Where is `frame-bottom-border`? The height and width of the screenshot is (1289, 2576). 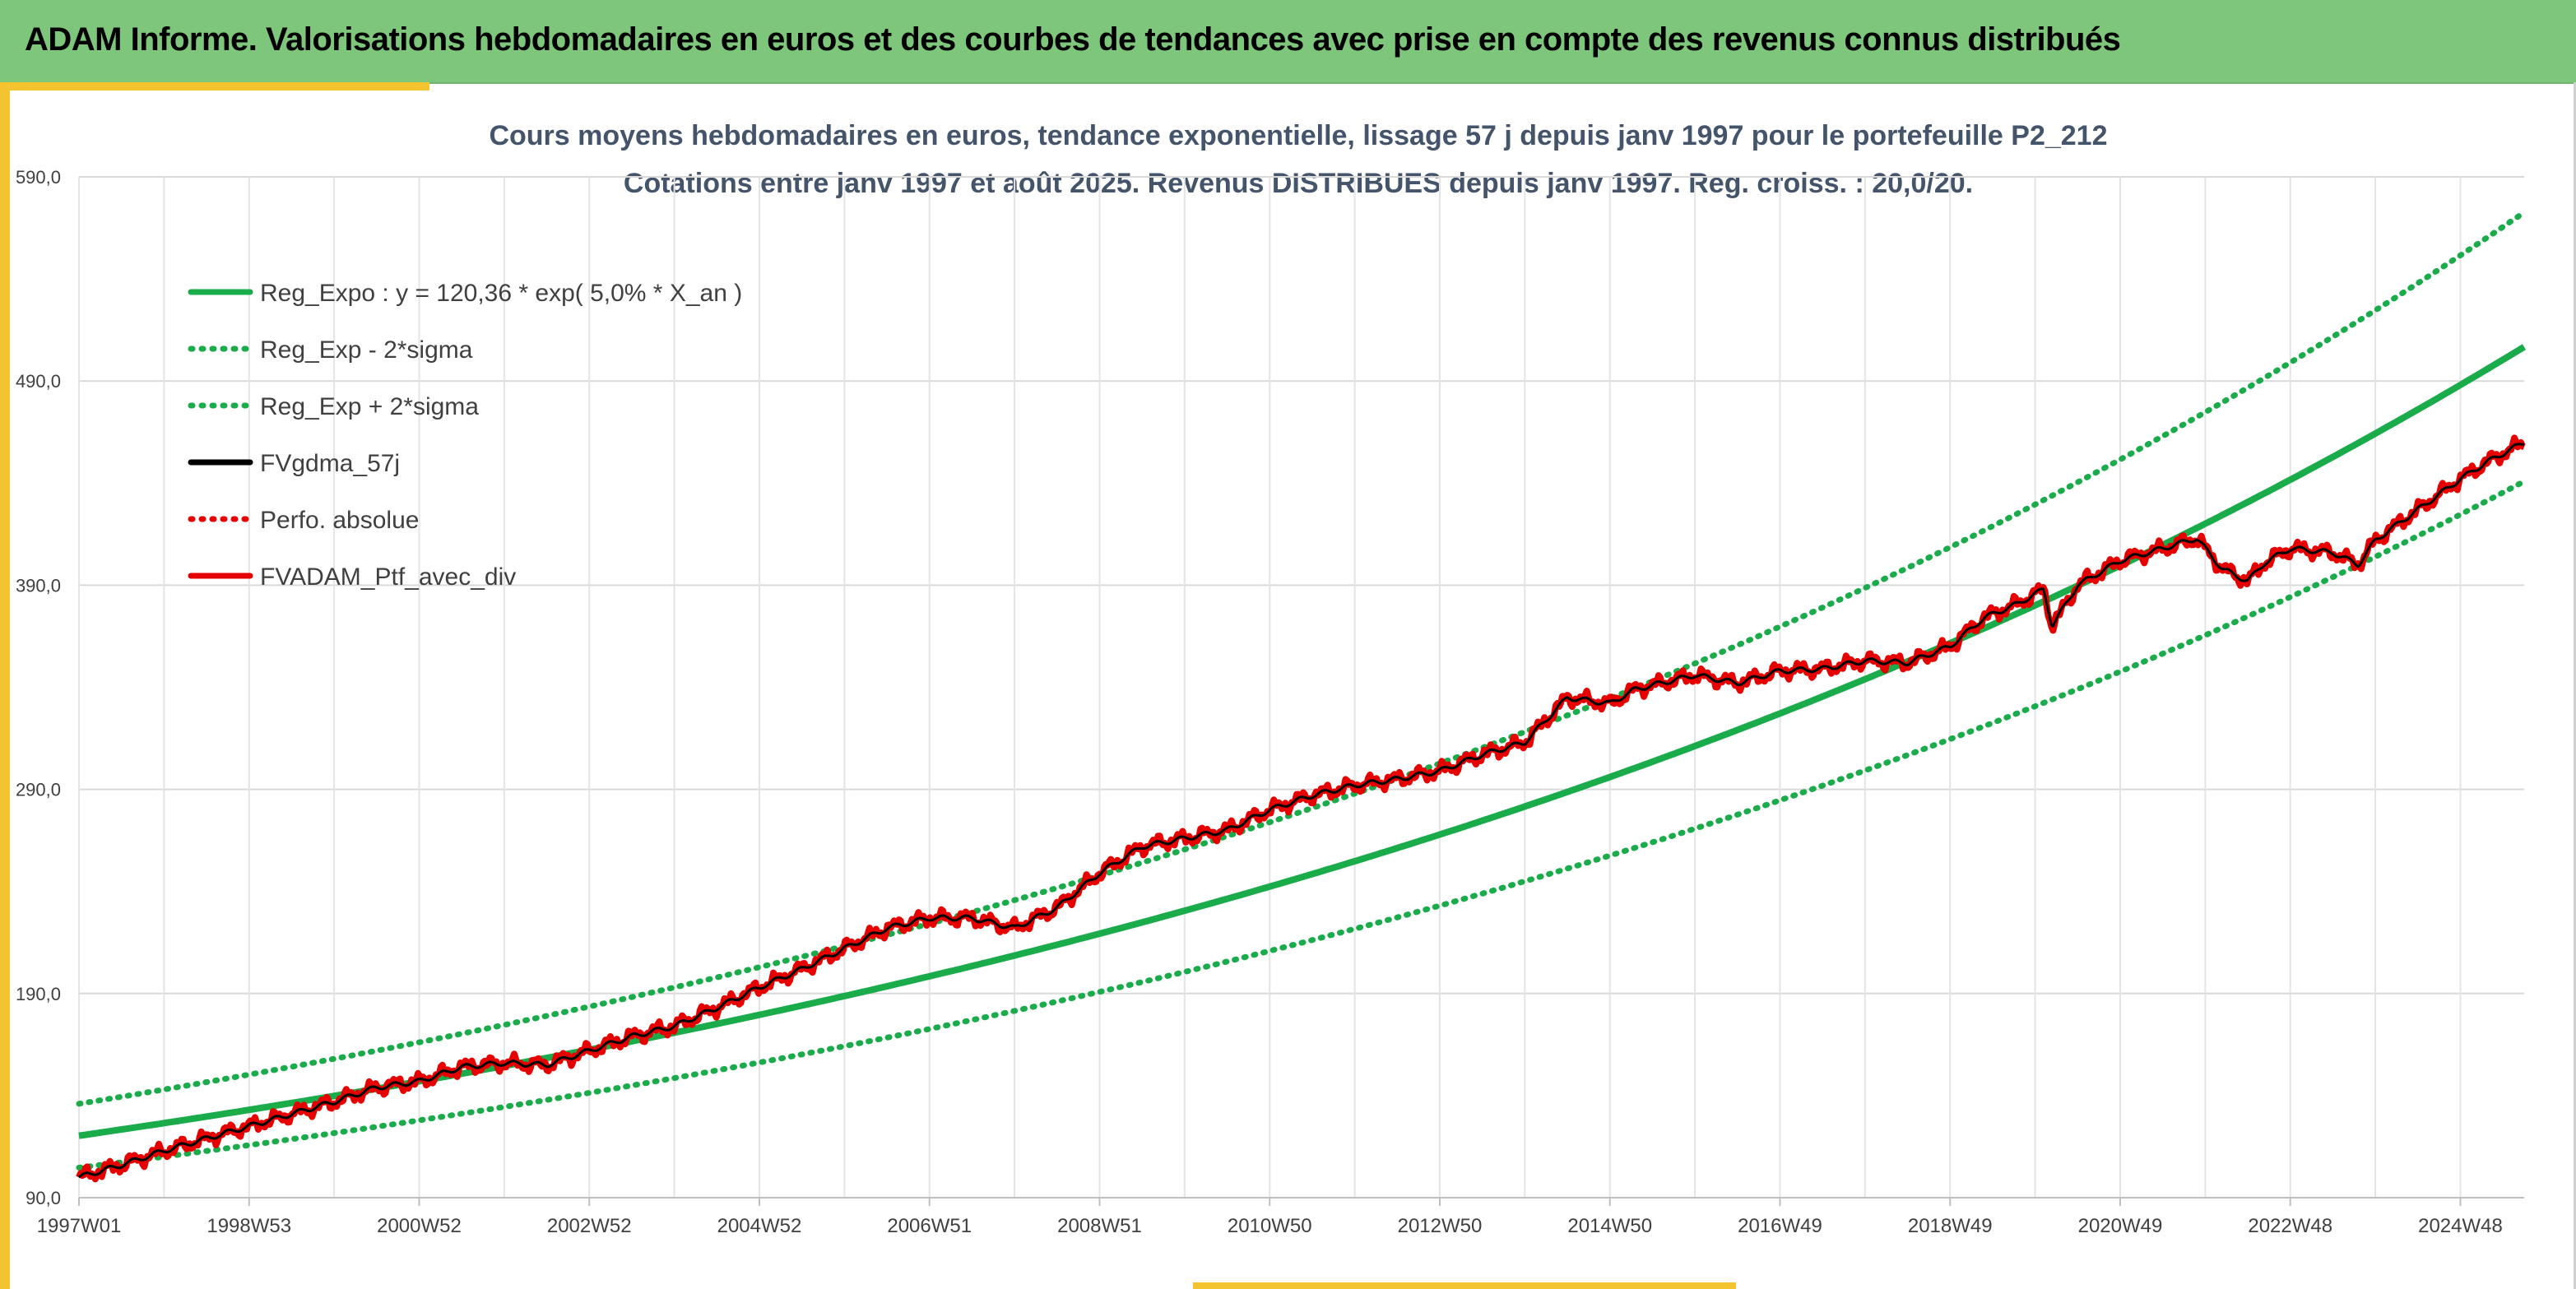
frame-bottom-border is located at coordinates (1464, 1285).